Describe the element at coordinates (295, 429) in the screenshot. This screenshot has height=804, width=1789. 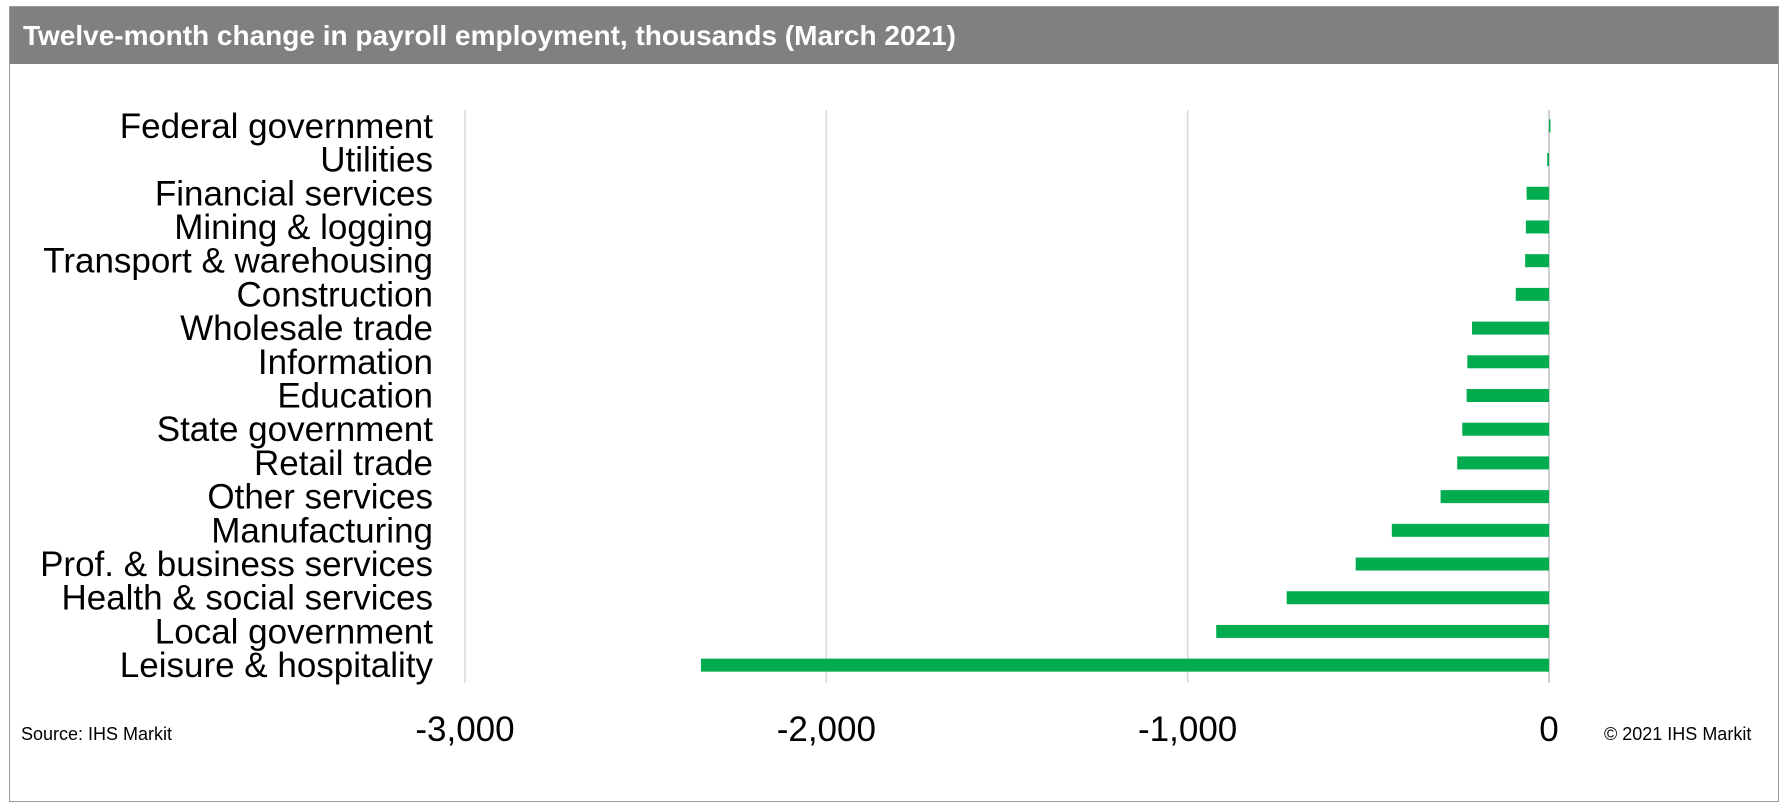
I see `category-label: State government` at that location.